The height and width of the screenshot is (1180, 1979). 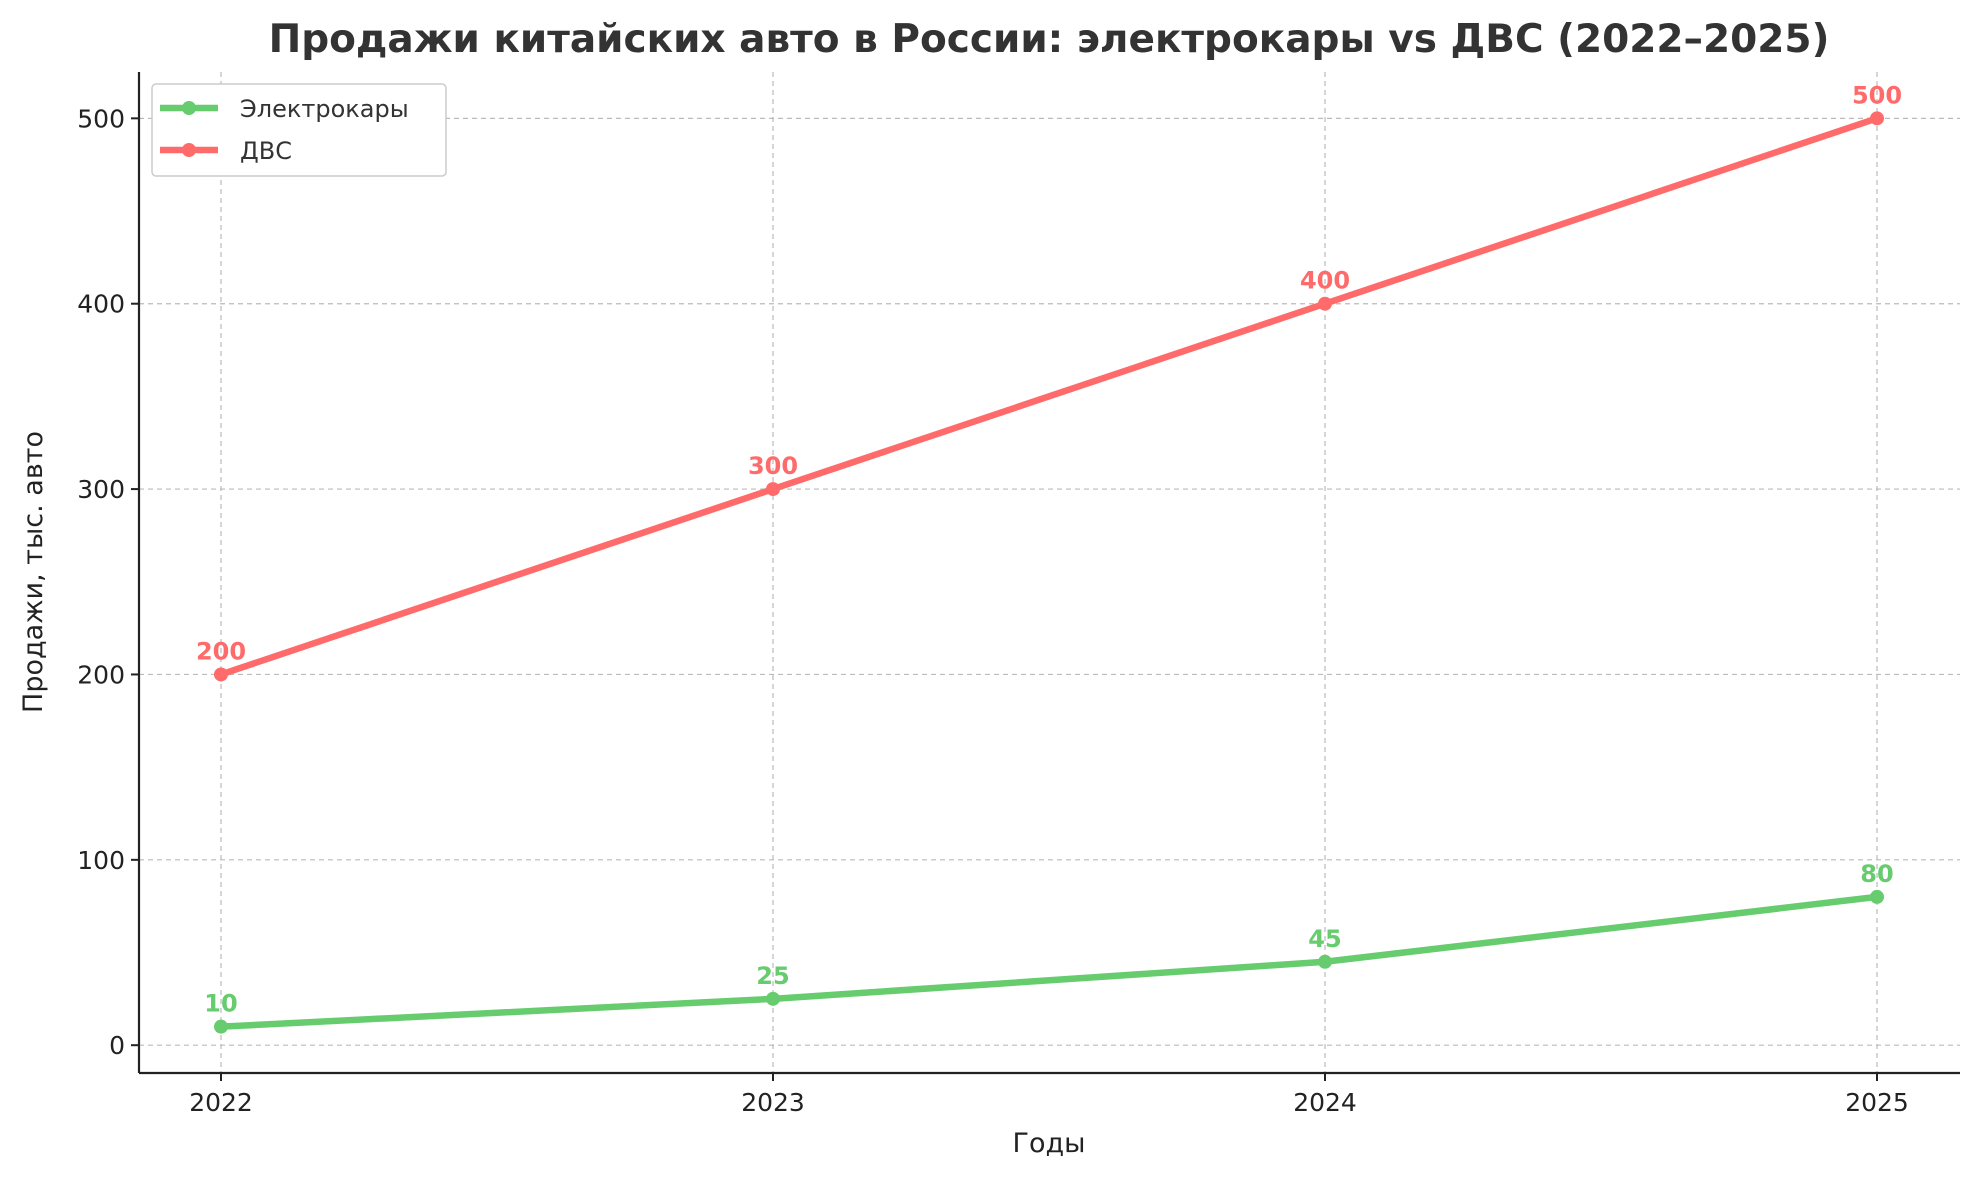 I want to click on data-label: 10, so click(x=220, y=1004).